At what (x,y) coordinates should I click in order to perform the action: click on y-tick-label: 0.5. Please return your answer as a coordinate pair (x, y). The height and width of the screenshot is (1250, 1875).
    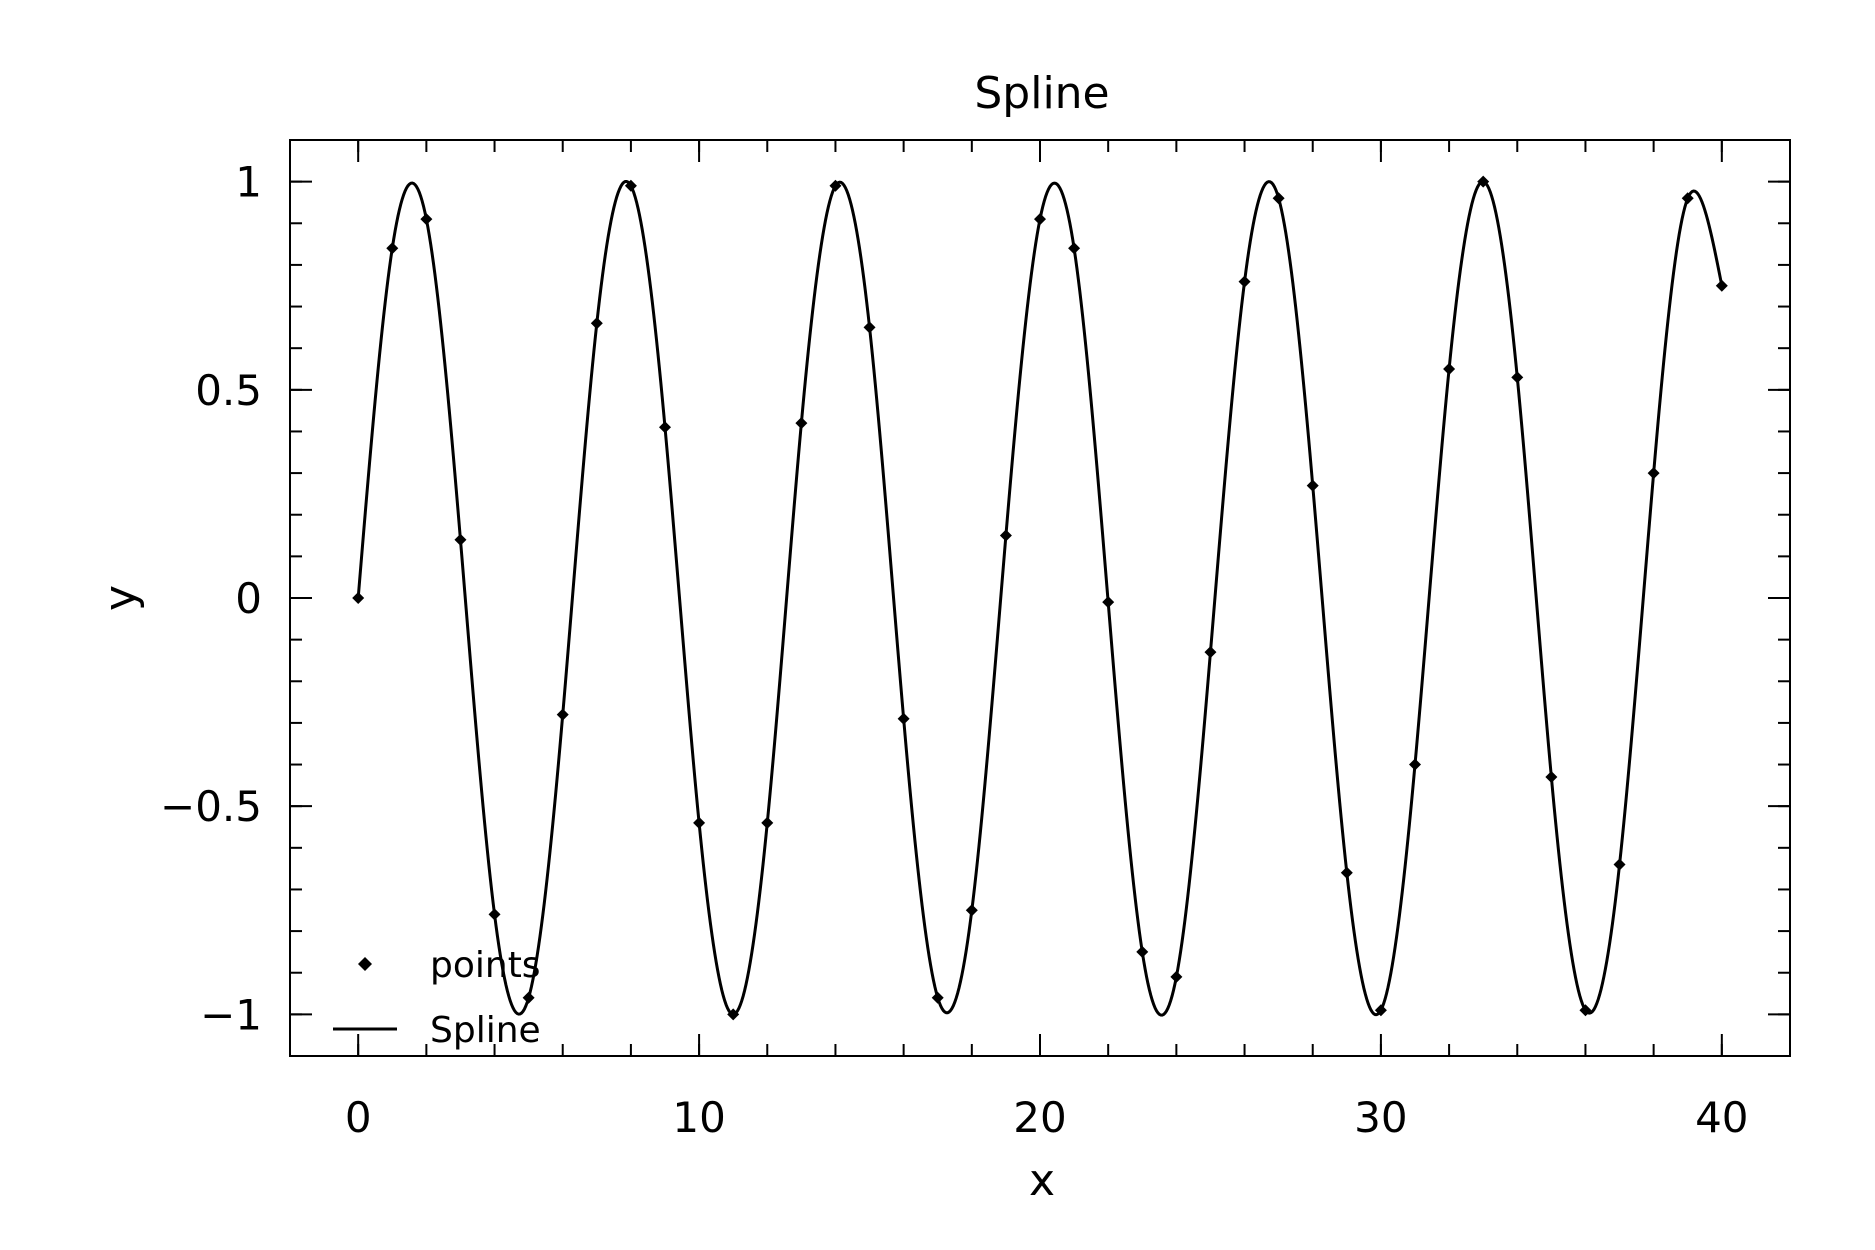
    Looking at the image, I should click on (228, 390).